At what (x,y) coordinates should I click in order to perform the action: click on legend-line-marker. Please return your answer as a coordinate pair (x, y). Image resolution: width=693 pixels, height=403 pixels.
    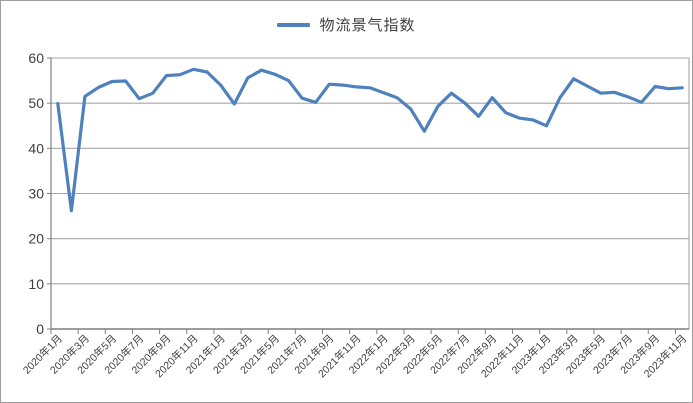
    Looking at the image, I should click on (294, 24).